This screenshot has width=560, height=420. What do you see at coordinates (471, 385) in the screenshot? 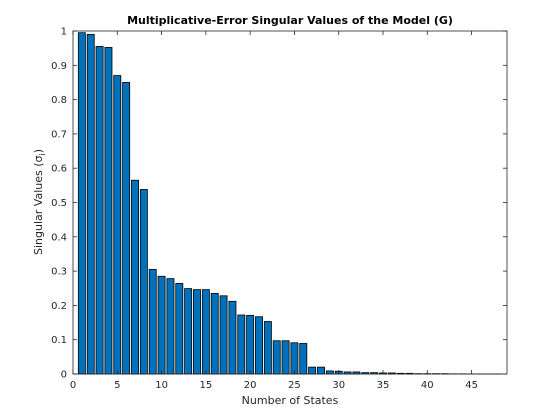
I see `x-tick-label: 45` at bounding box center [471, 385].